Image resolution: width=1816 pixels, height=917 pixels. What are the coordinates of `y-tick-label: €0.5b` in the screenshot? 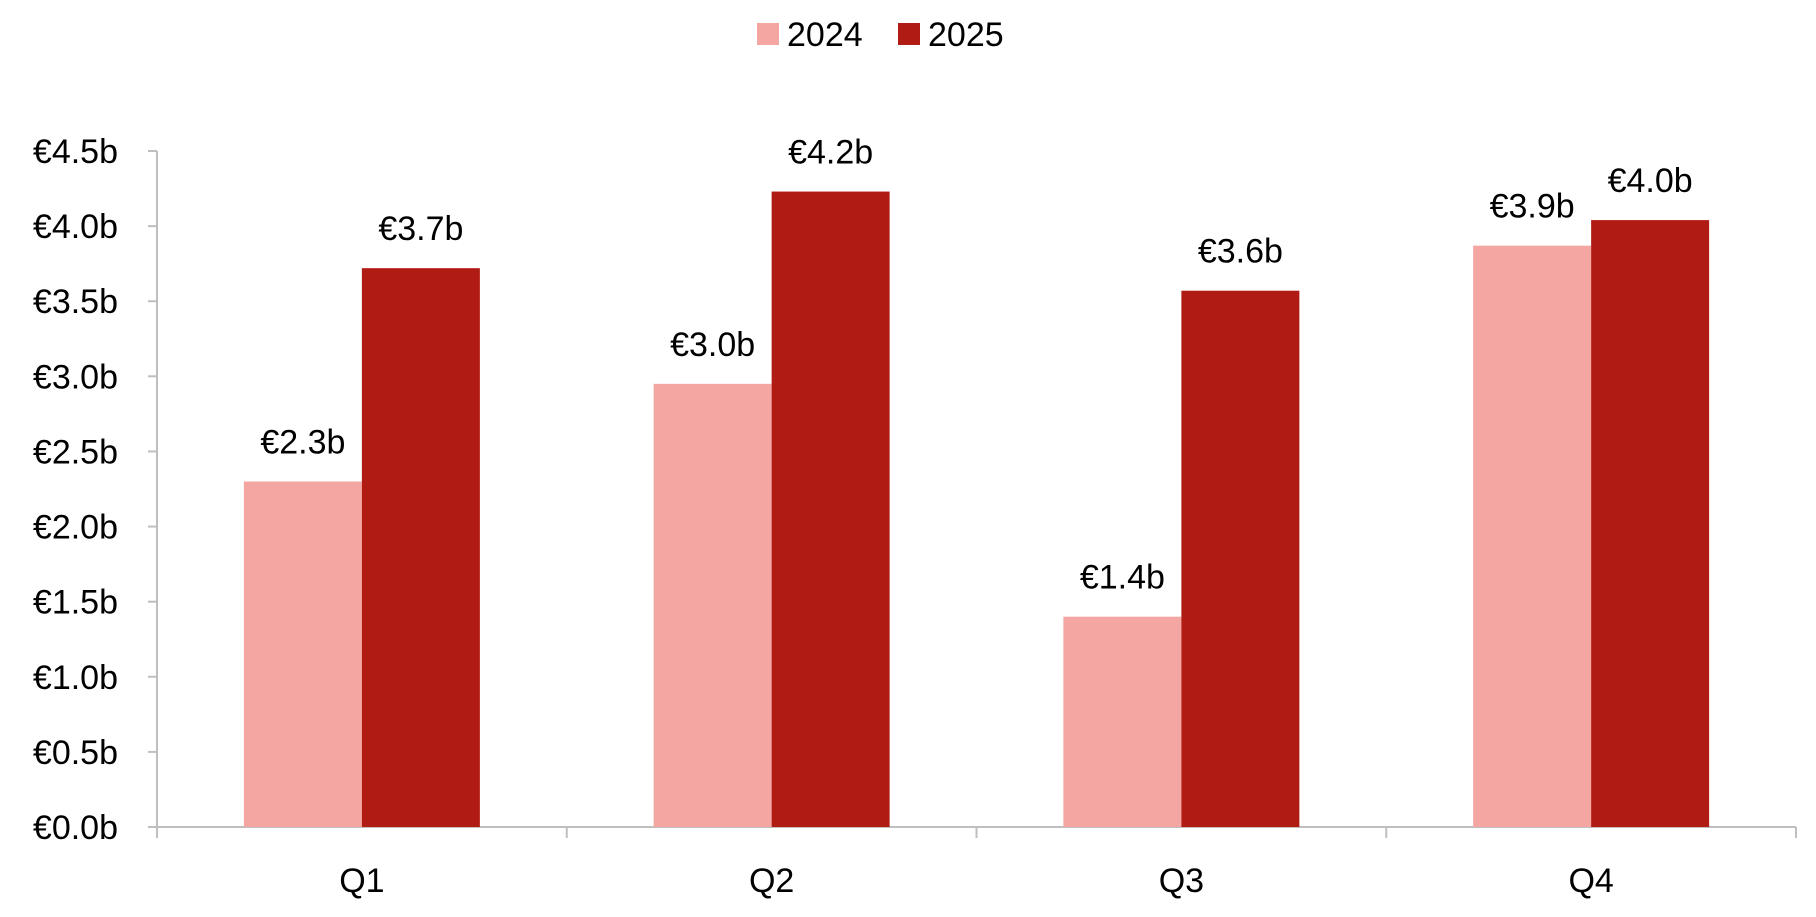 It's located at (75, 753).